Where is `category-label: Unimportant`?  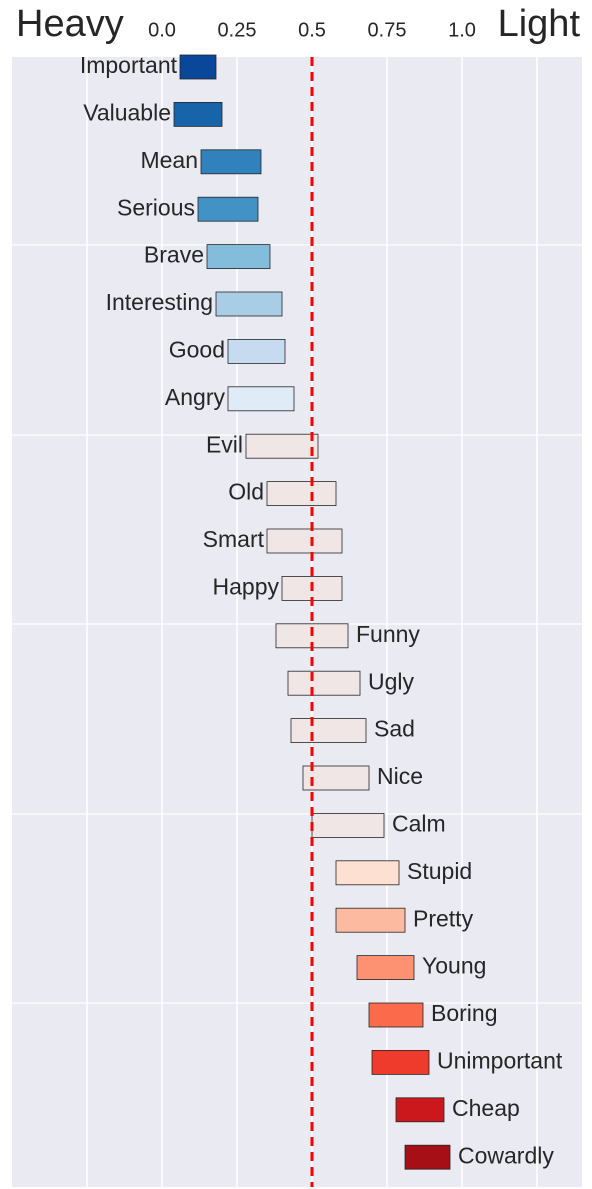
category-label: Unimportant is located at coordinates (500, 1060).